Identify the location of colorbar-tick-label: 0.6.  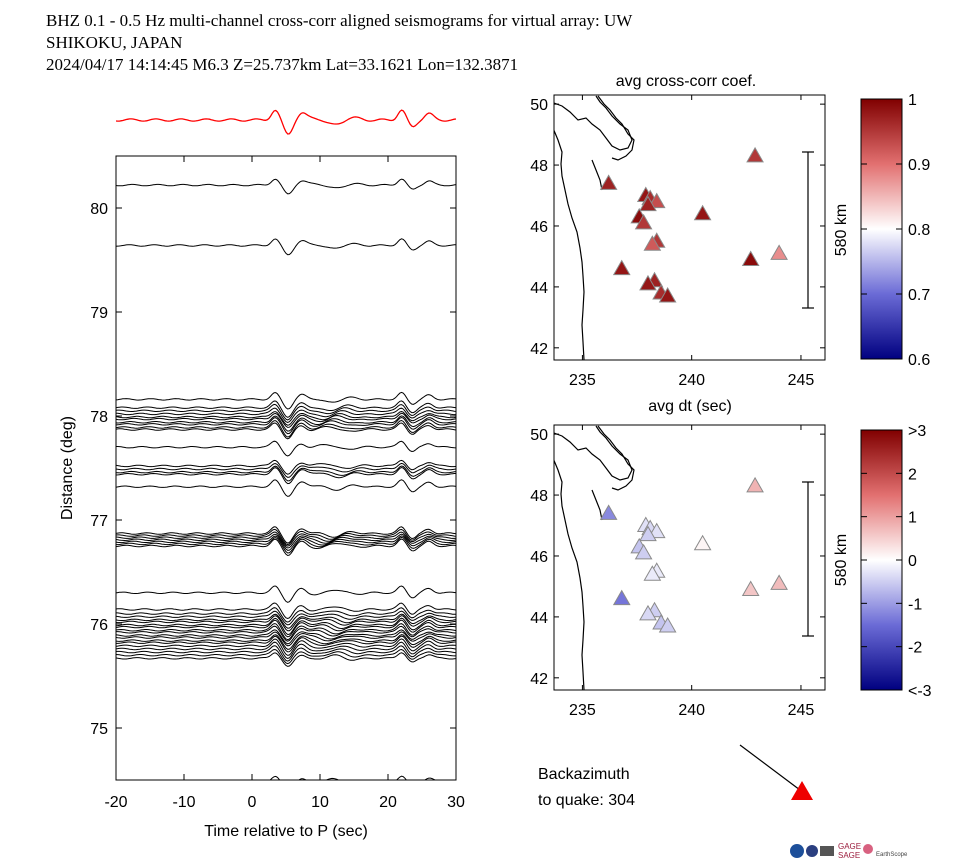
(919, 360).